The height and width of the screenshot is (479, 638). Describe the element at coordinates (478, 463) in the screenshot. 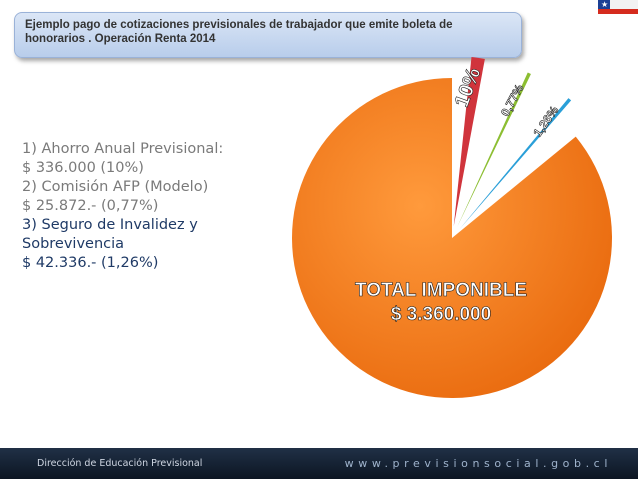

I see `footer-website: www.previsionsocial.gob.cl` at that location.